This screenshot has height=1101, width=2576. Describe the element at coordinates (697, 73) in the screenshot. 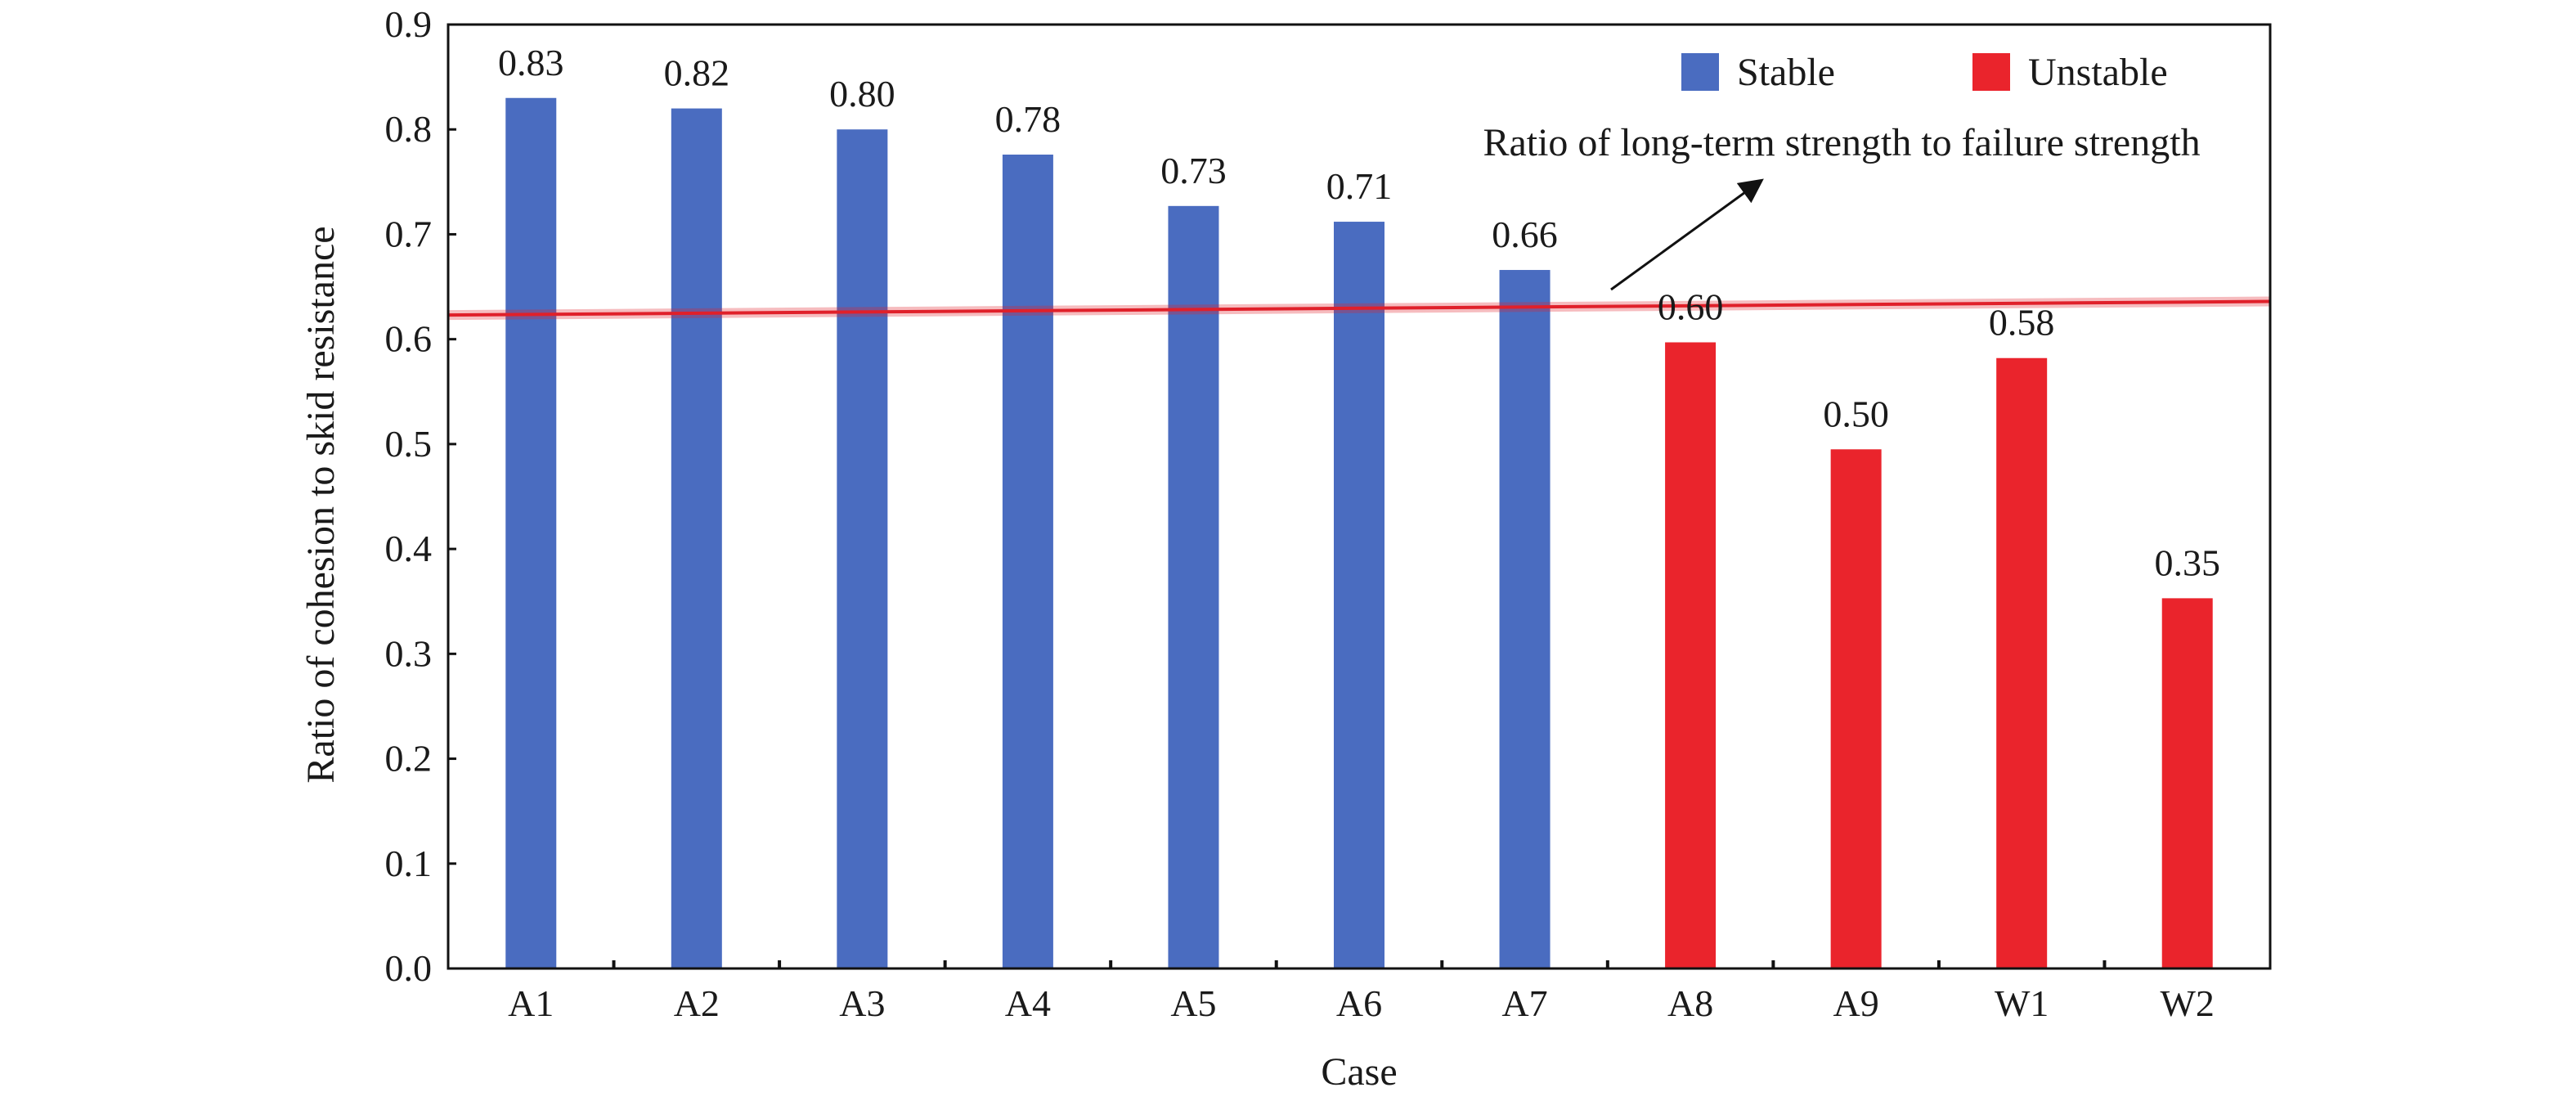

I see `bar-value-label: 0.82` at that location.